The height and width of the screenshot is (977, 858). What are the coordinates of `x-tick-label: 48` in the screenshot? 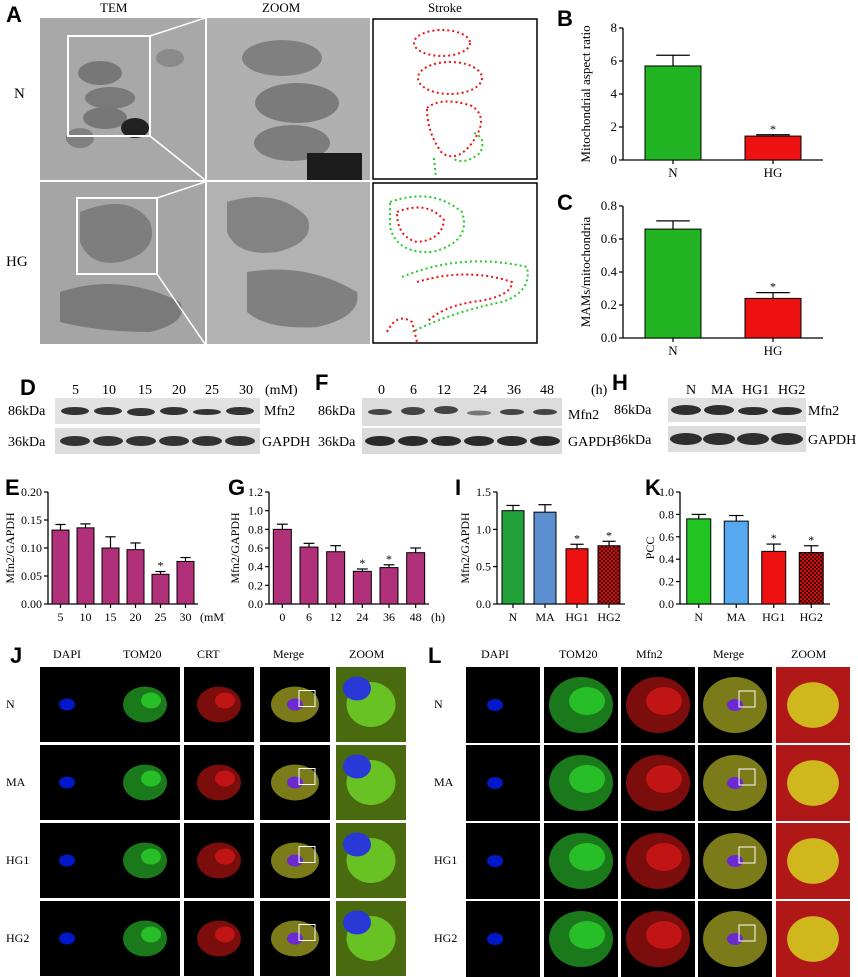 It's located at (416, 617).